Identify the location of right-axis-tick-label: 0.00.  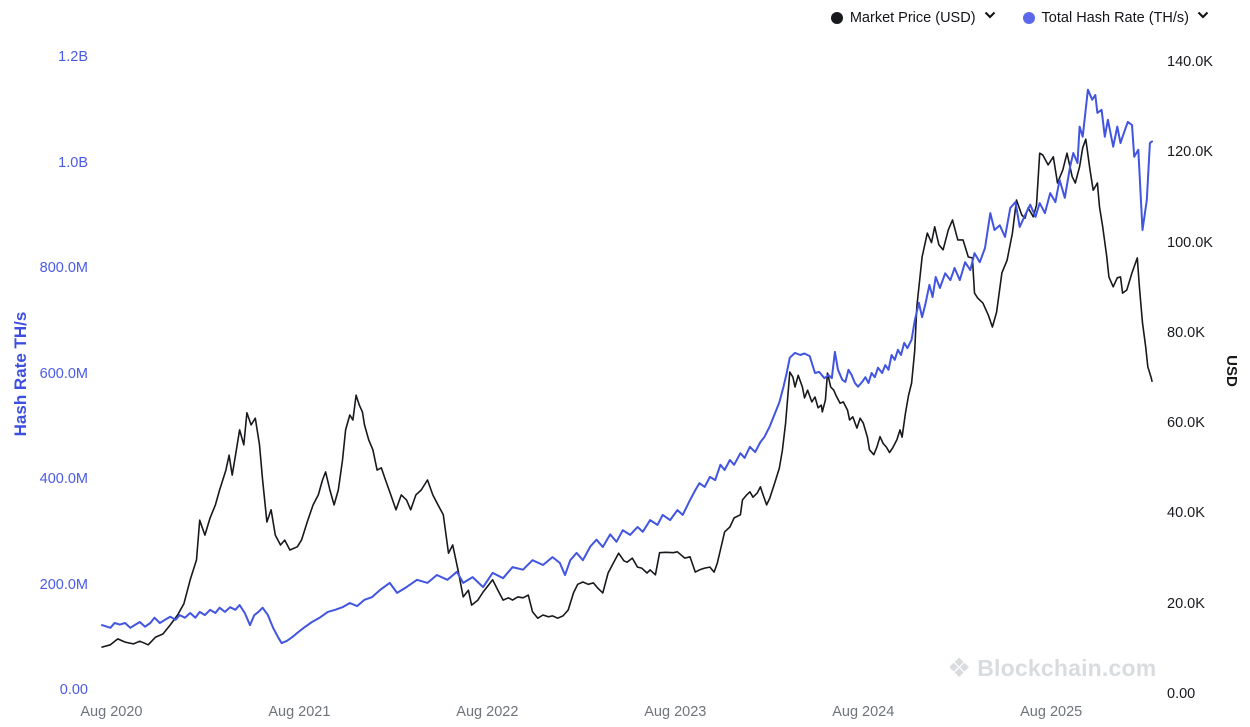
(1181, 694).